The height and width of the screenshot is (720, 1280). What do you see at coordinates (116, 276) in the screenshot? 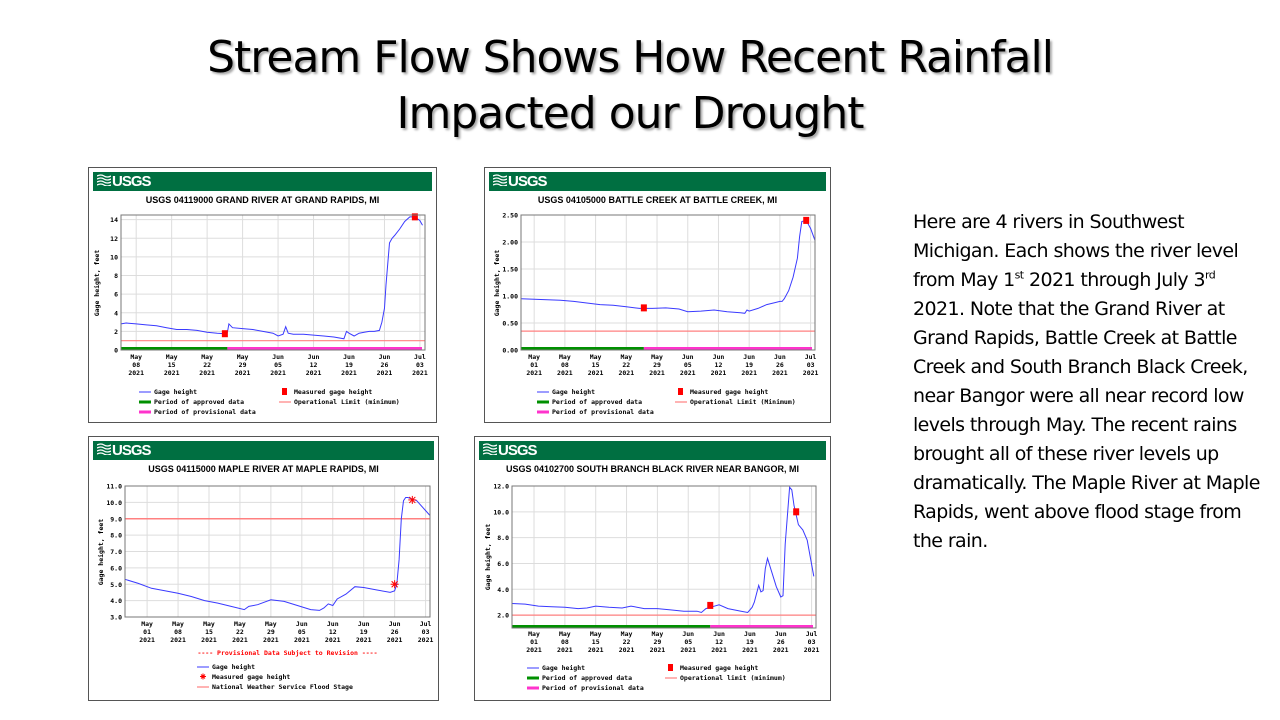
I see `y-tick-label: 8` at bounding box center [116, 276].